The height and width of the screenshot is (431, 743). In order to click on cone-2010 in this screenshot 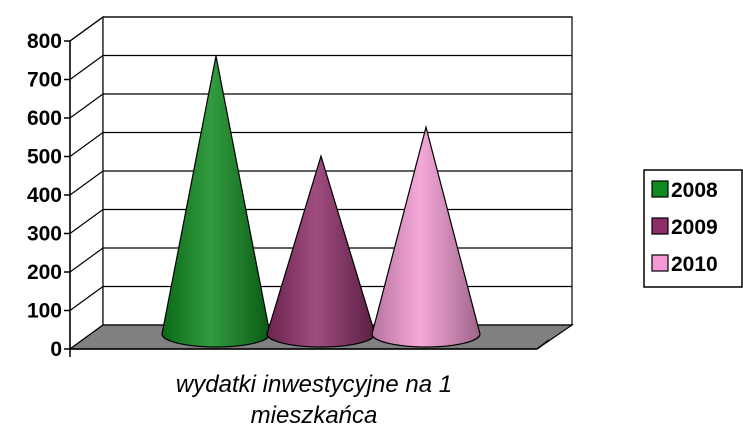, I will do `click(426, 236)`.